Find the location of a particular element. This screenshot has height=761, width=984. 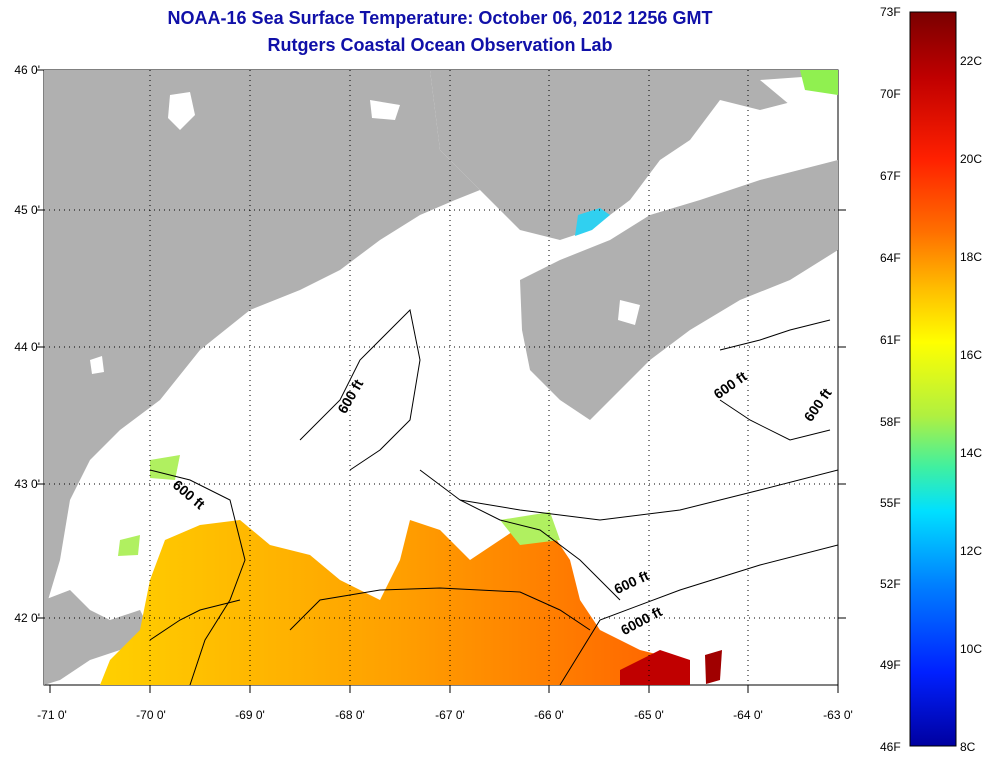

lon-label: -68 0' is located at coordinates (350, 715).